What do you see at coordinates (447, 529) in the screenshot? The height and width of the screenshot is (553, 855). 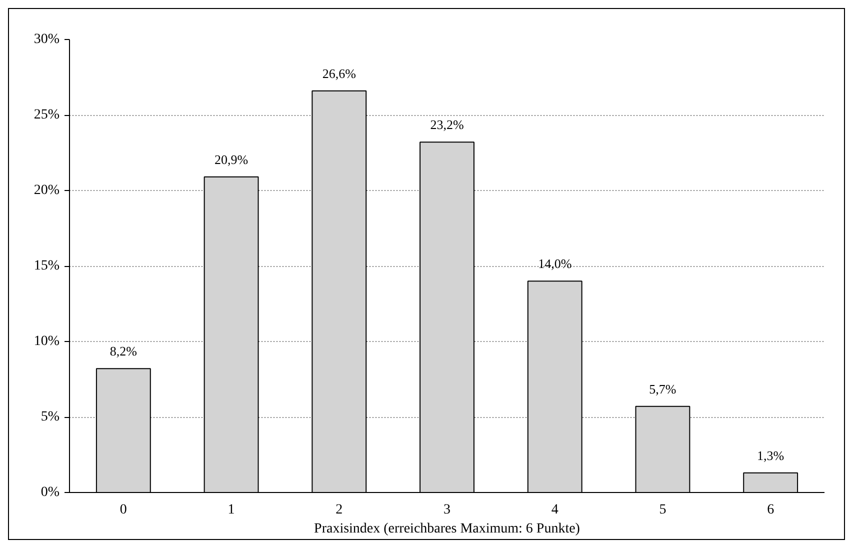 I see `x-axis-title: Praxisindex (erreichbares Maximum: 6 Punkte)` at bounding box center [447, 529].